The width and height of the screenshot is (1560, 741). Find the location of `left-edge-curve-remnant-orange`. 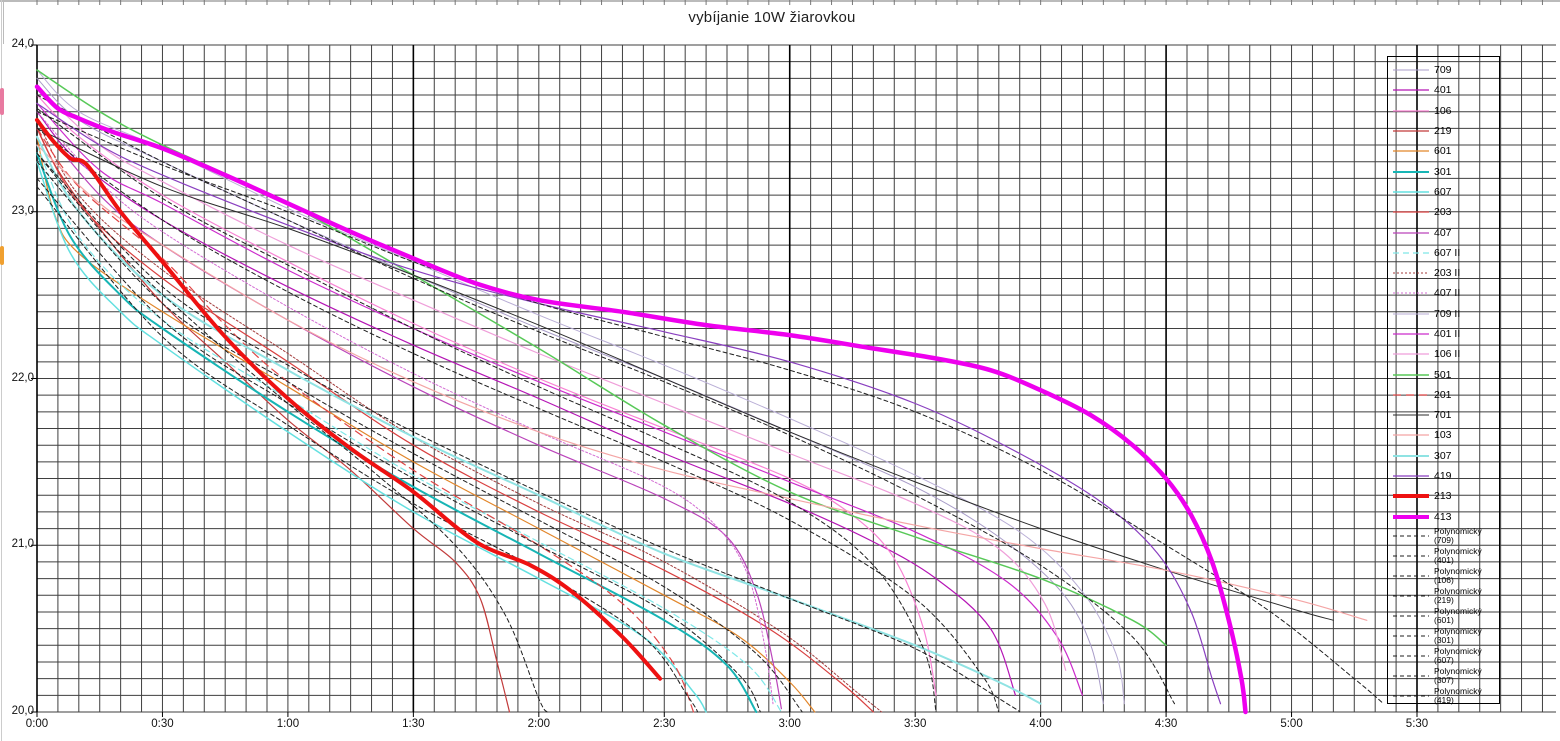

left-edge-curve-remnant-orange is located at coordinates (2, 255).